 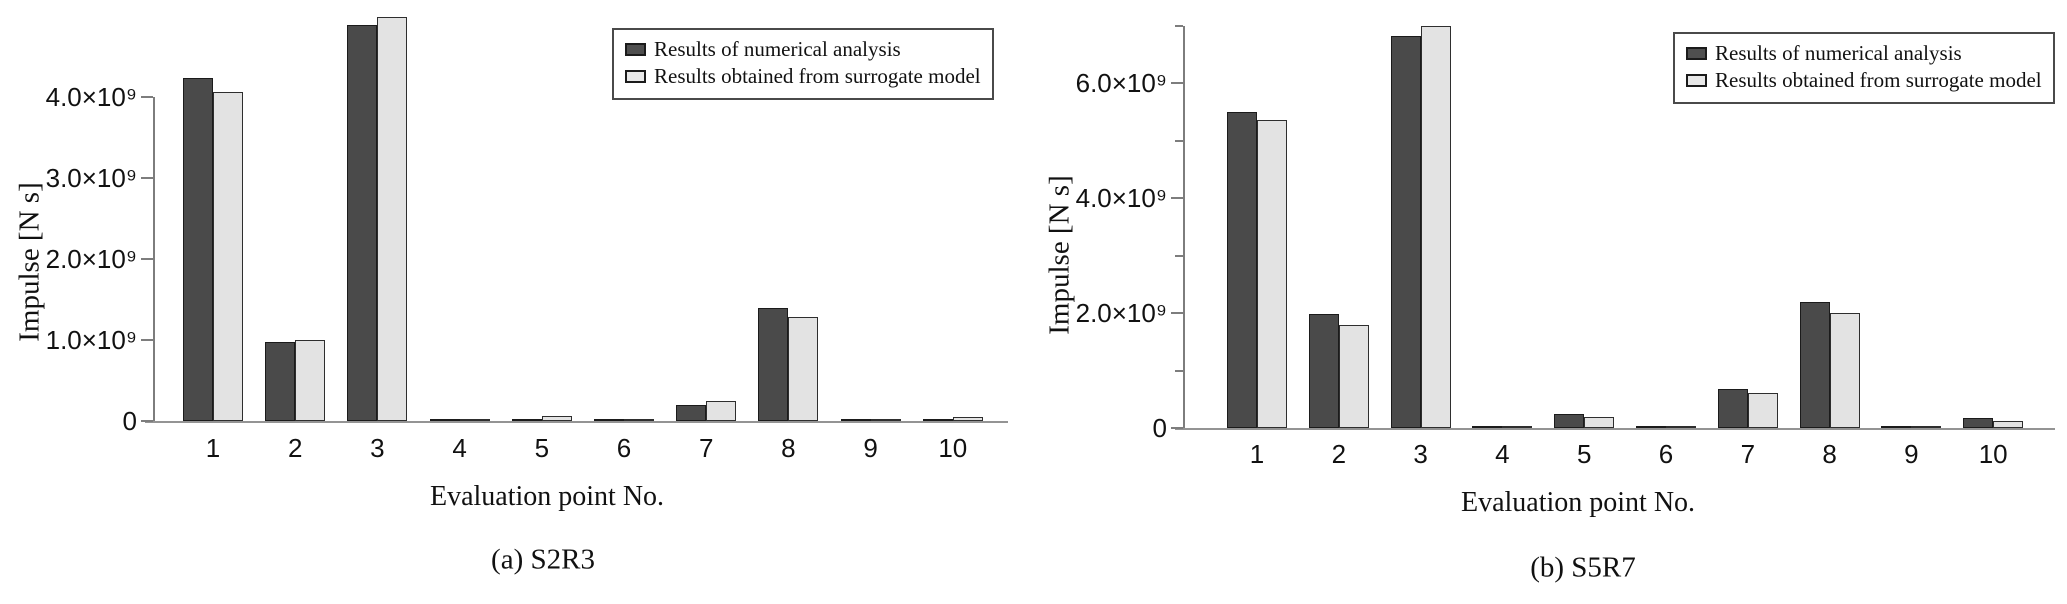 I want to click on x-axis-line, so click(x=576, y=422).